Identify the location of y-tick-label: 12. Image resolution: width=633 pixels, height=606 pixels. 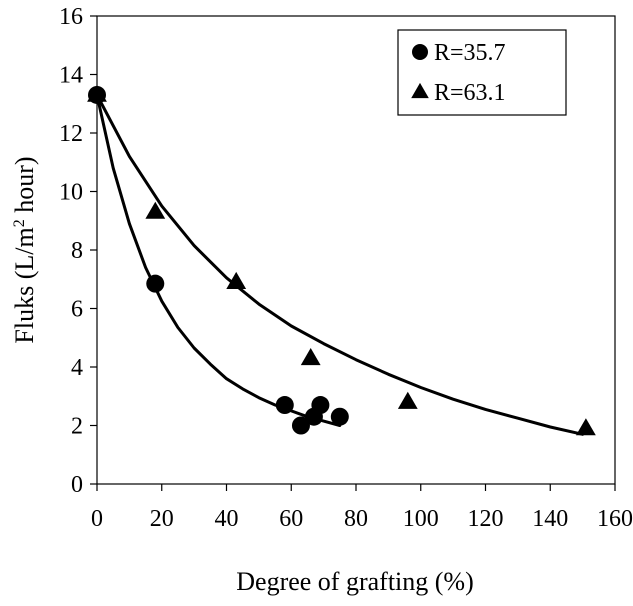
(71, 134).